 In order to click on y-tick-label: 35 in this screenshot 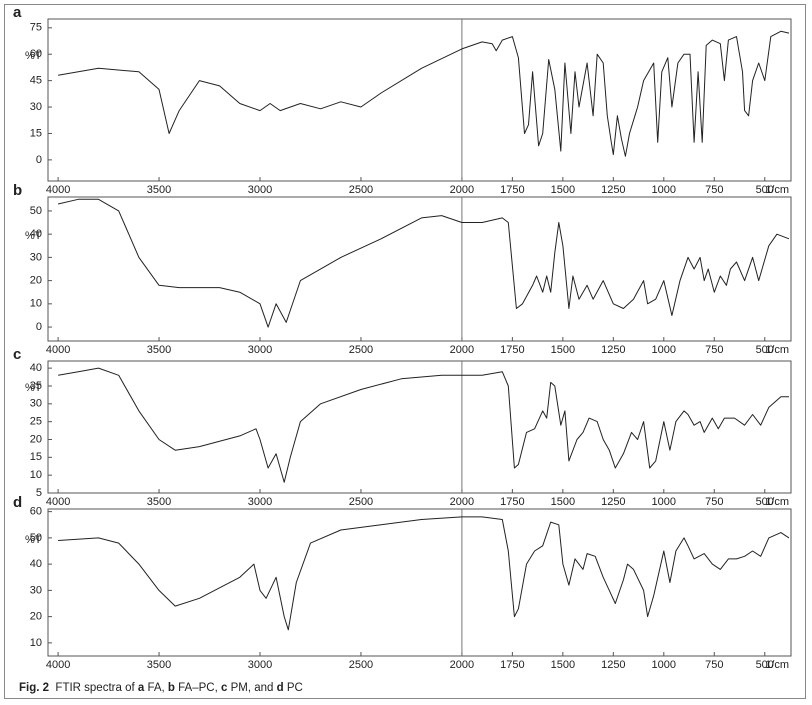, I will do `click(36, 386)`.